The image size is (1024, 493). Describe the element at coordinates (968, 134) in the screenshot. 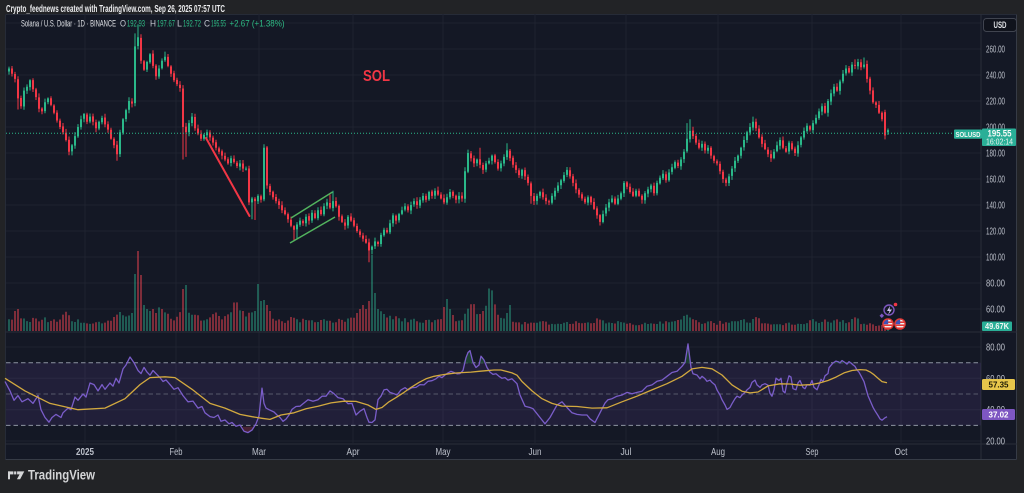

I see `svg-text: SOLUSD` at that location.